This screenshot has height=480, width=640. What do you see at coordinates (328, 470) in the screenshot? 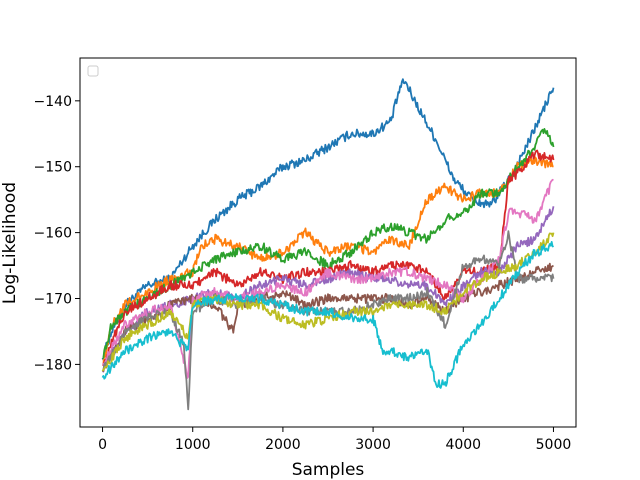
I see `x-axis-label: Samples` at bounding box center [328, 470].